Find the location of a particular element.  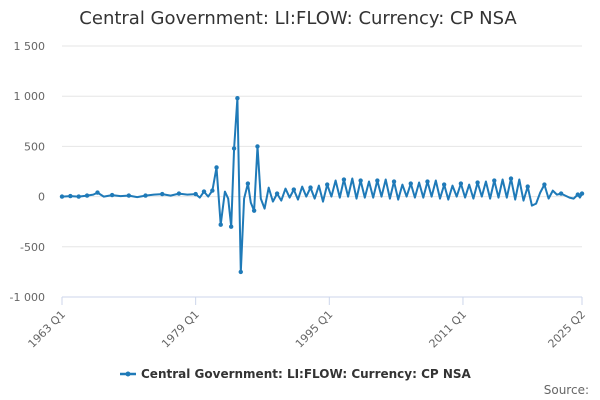

y-tick-label: 1 000 is located at coordinates (30, 96).